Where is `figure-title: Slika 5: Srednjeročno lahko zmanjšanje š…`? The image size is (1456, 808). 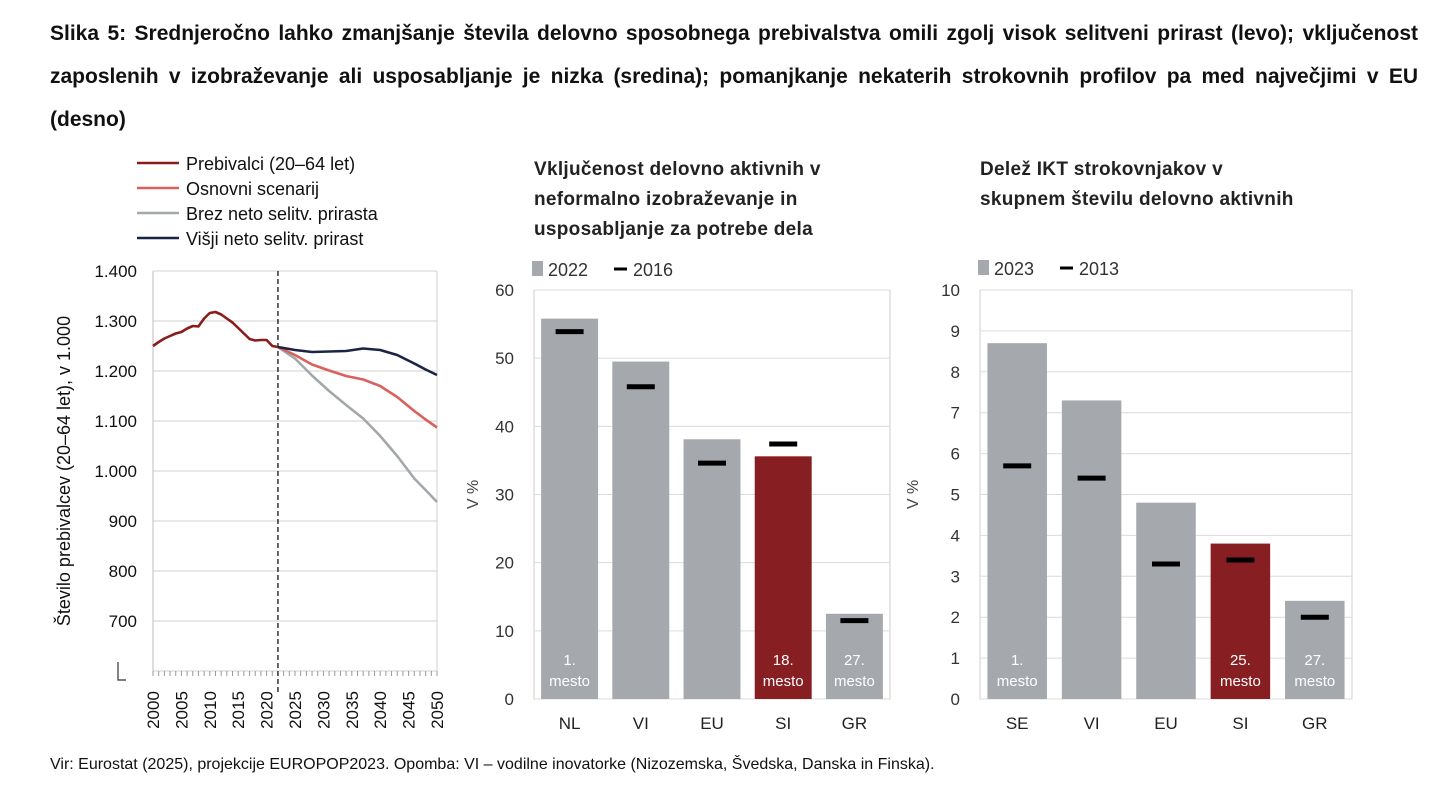 figure-title: Slika 5: Srednjeročno lahko zmanjšanje š… is located at coordinates (734, 76).